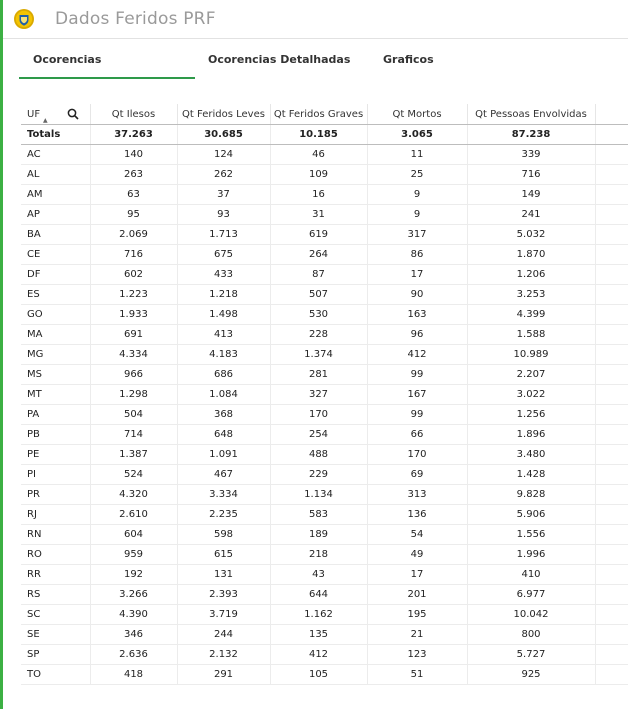 This screenshot has height=709, width=628. I want to click on table-row: SE 346 244 135 21 800, so click(324, 634).